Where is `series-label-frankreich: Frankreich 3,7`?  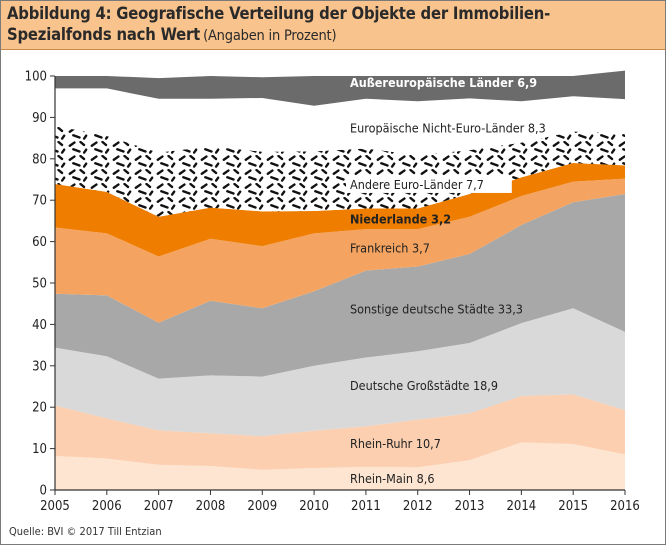 series-label-frankreich: Frankreich 3,7 is located at coordinates (390, 247).